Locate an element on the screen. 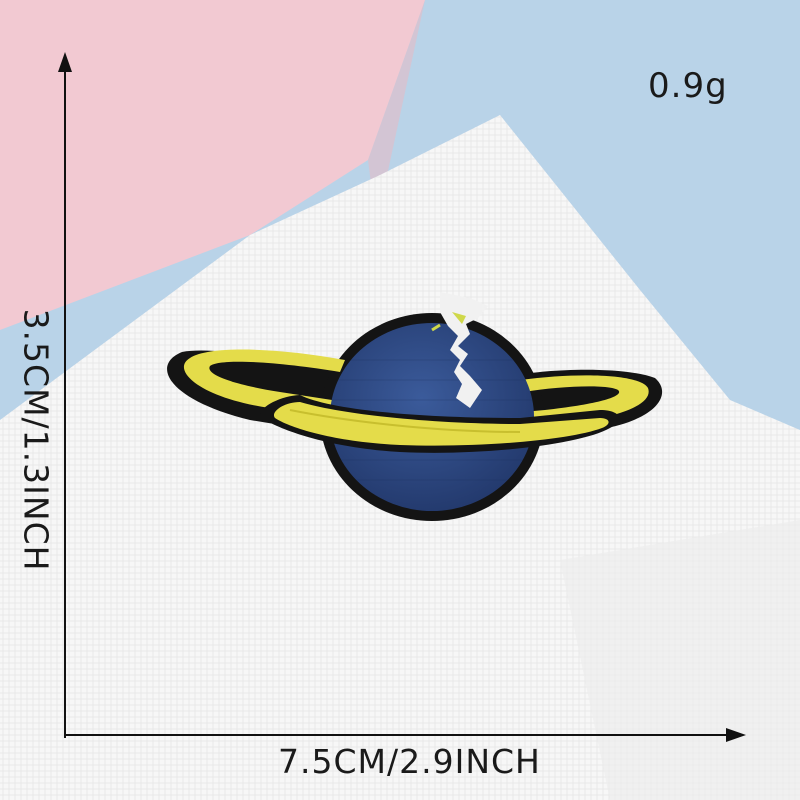  height-dimension-arrow is located at coordinates (65, 395).